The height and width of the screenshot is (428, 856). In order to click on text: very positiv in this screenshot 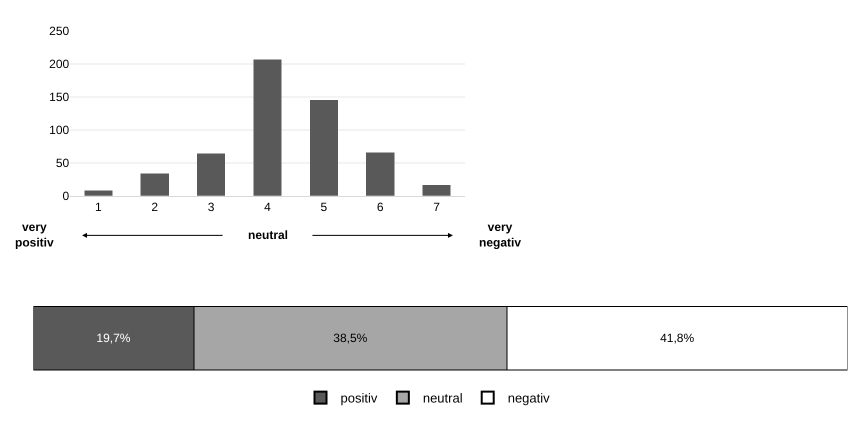, I will do `click(34, 235)`.